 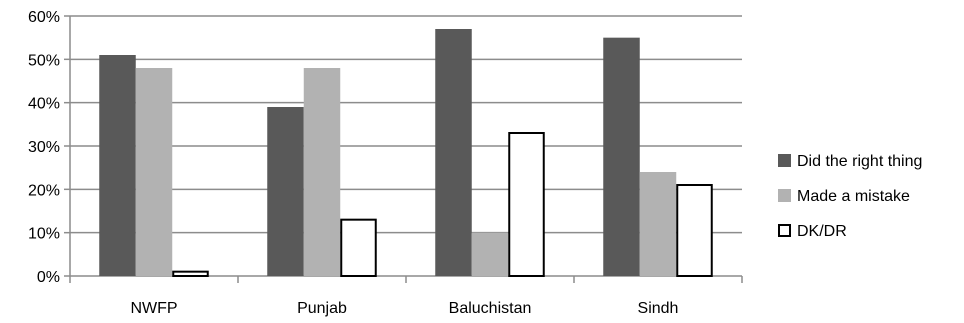 I want to click on y-tick-labels: 0% 10% 20% 30% 40% 50% 60%, so click(x=44, y=147).